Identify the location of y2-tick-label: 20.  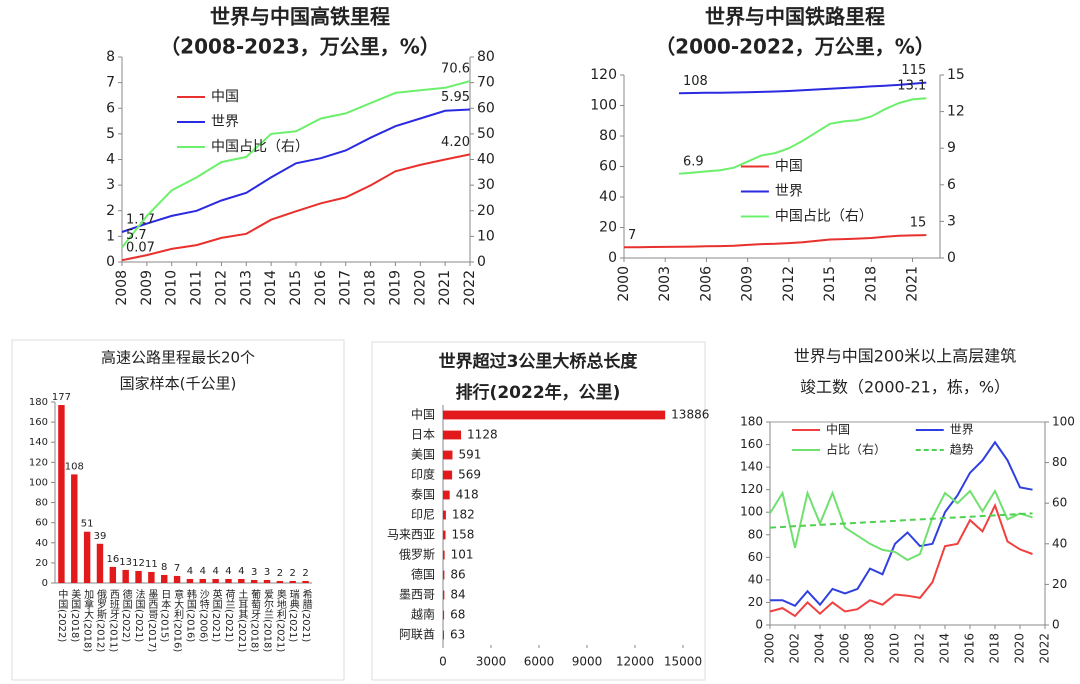
(486, 211).